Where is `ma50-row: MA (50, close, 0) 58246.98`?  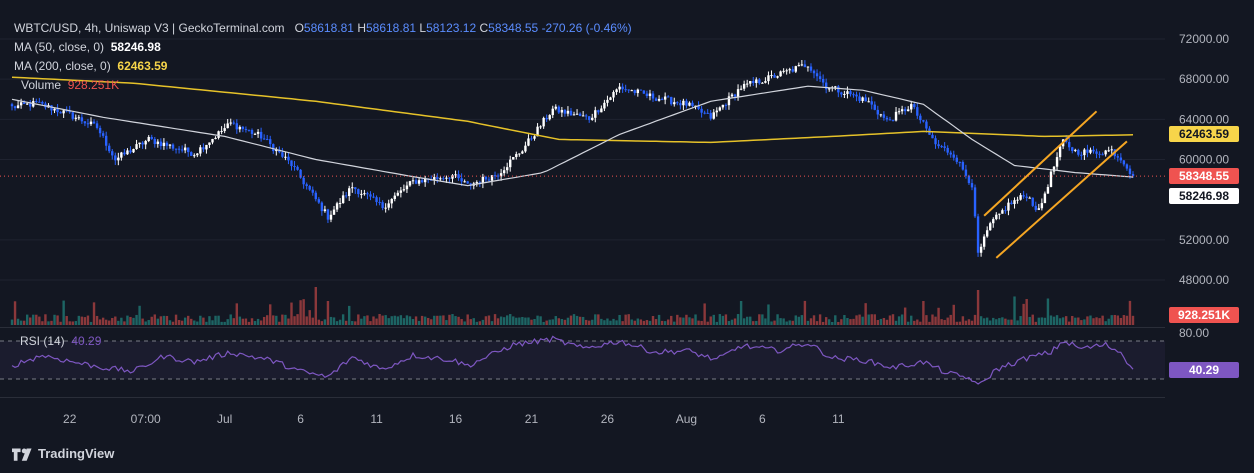
ma50-row: MA (50, close, 0) 58246.98 is located at coordinates (323, 47).